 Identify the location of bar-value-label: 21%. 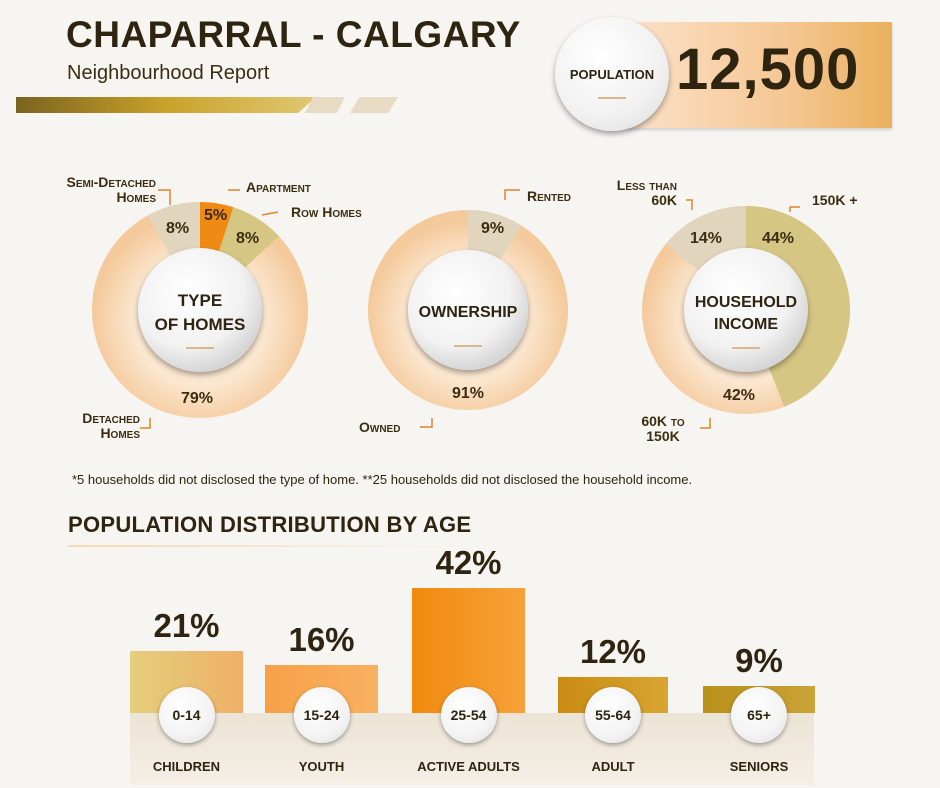
(186, 625).